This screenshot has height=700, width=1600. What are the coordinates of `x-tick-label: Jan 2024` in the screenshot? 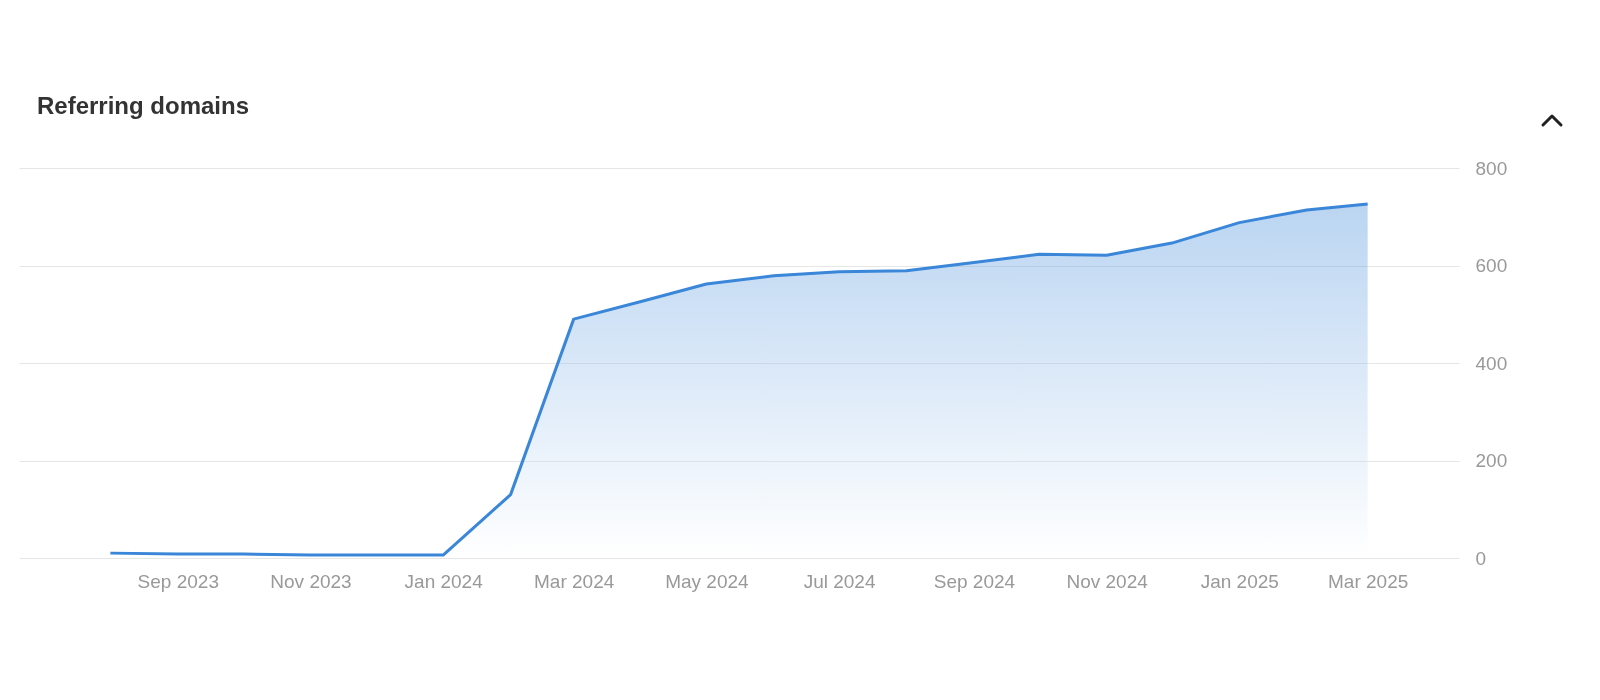 It's located at (444, 581).